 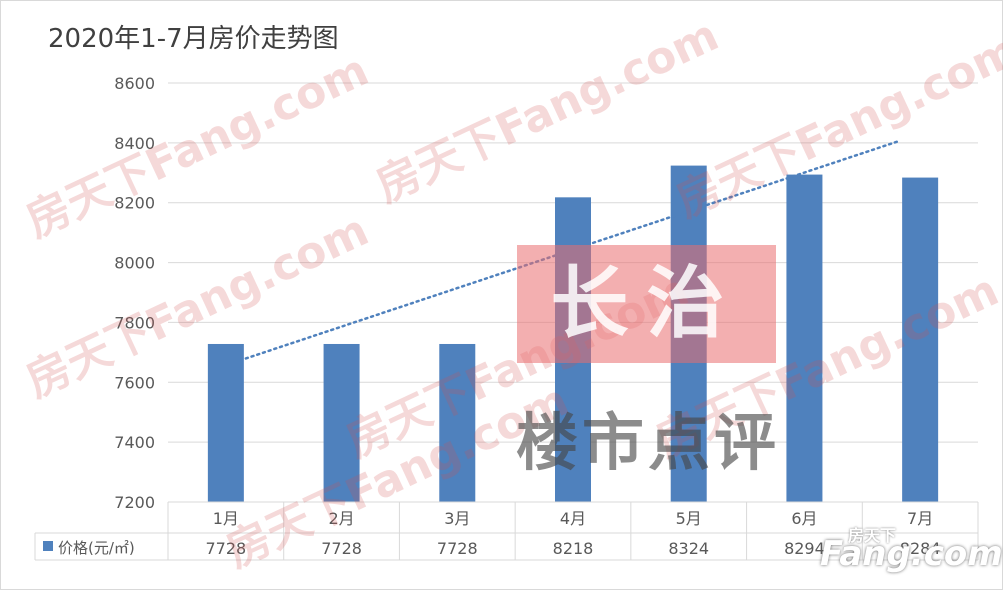 I want to click on badge-subtitle-text: 楼市点评, so click(x=648, y=437).